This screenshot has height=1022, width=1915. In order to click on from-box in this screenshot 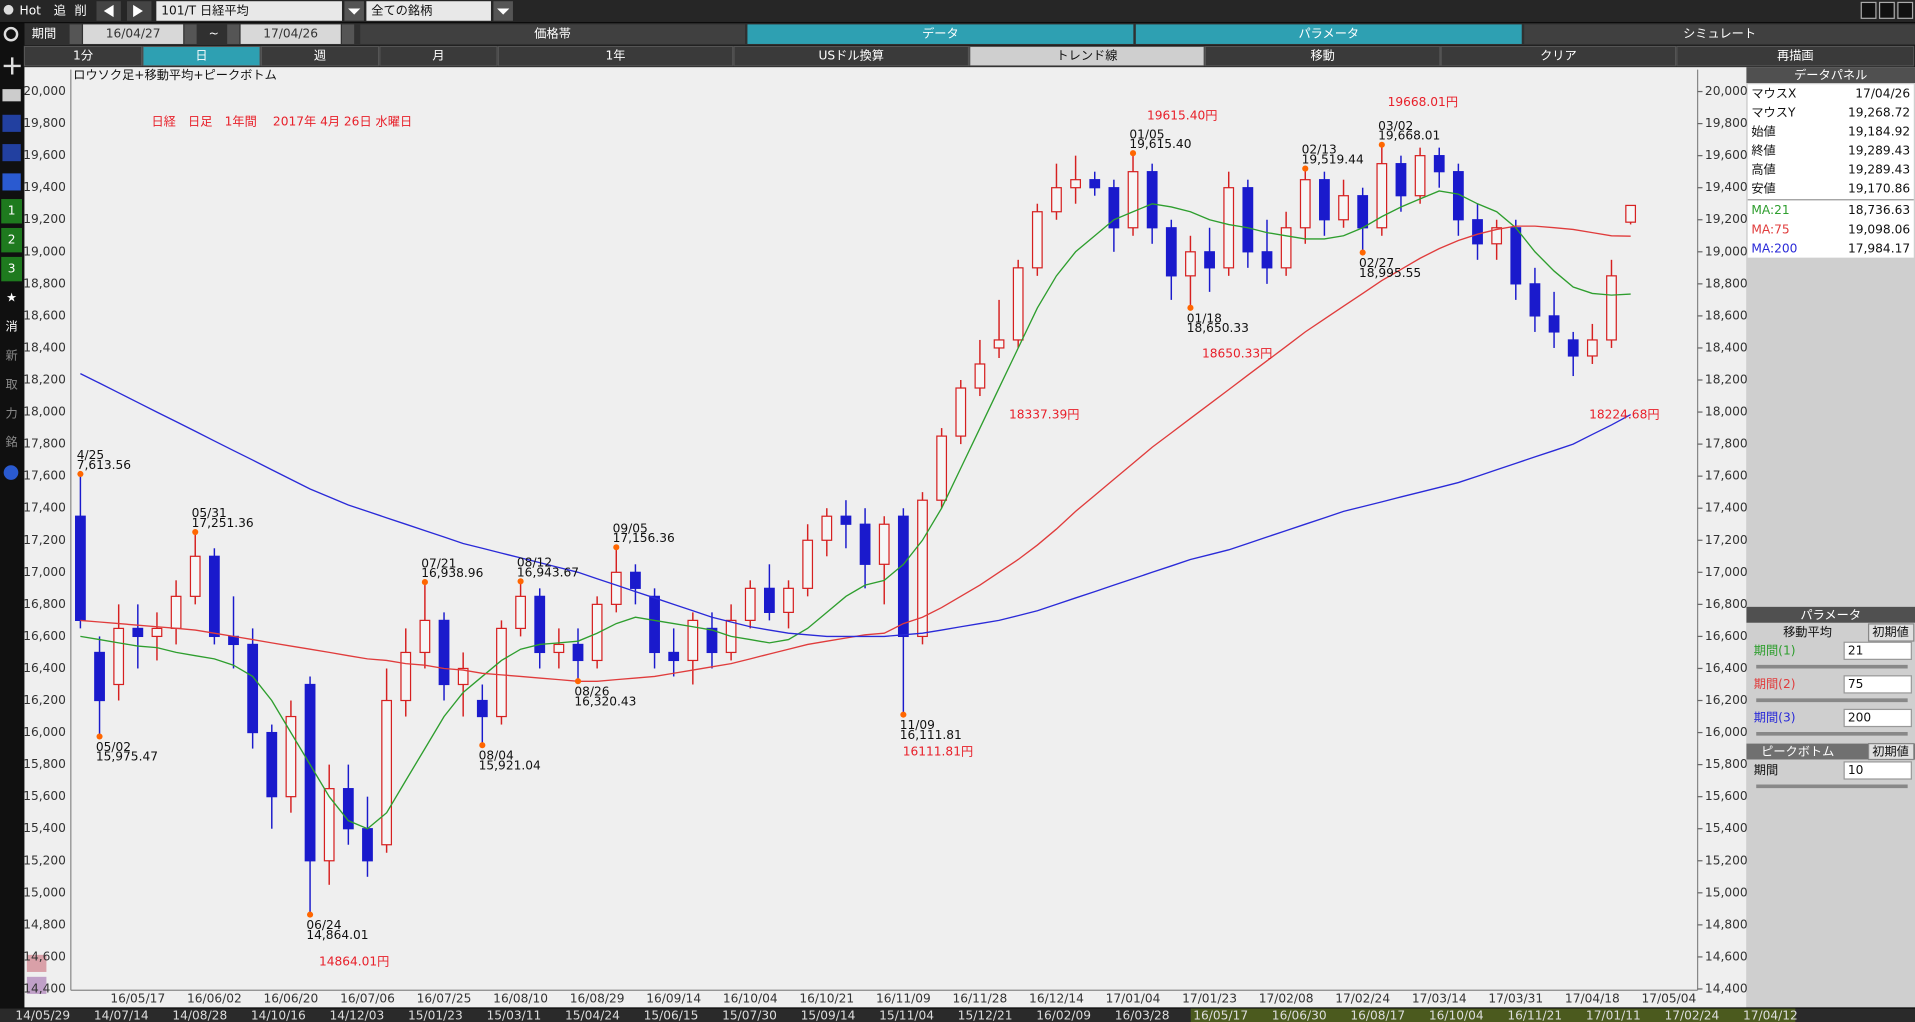, I will do `click(133, 34)`.